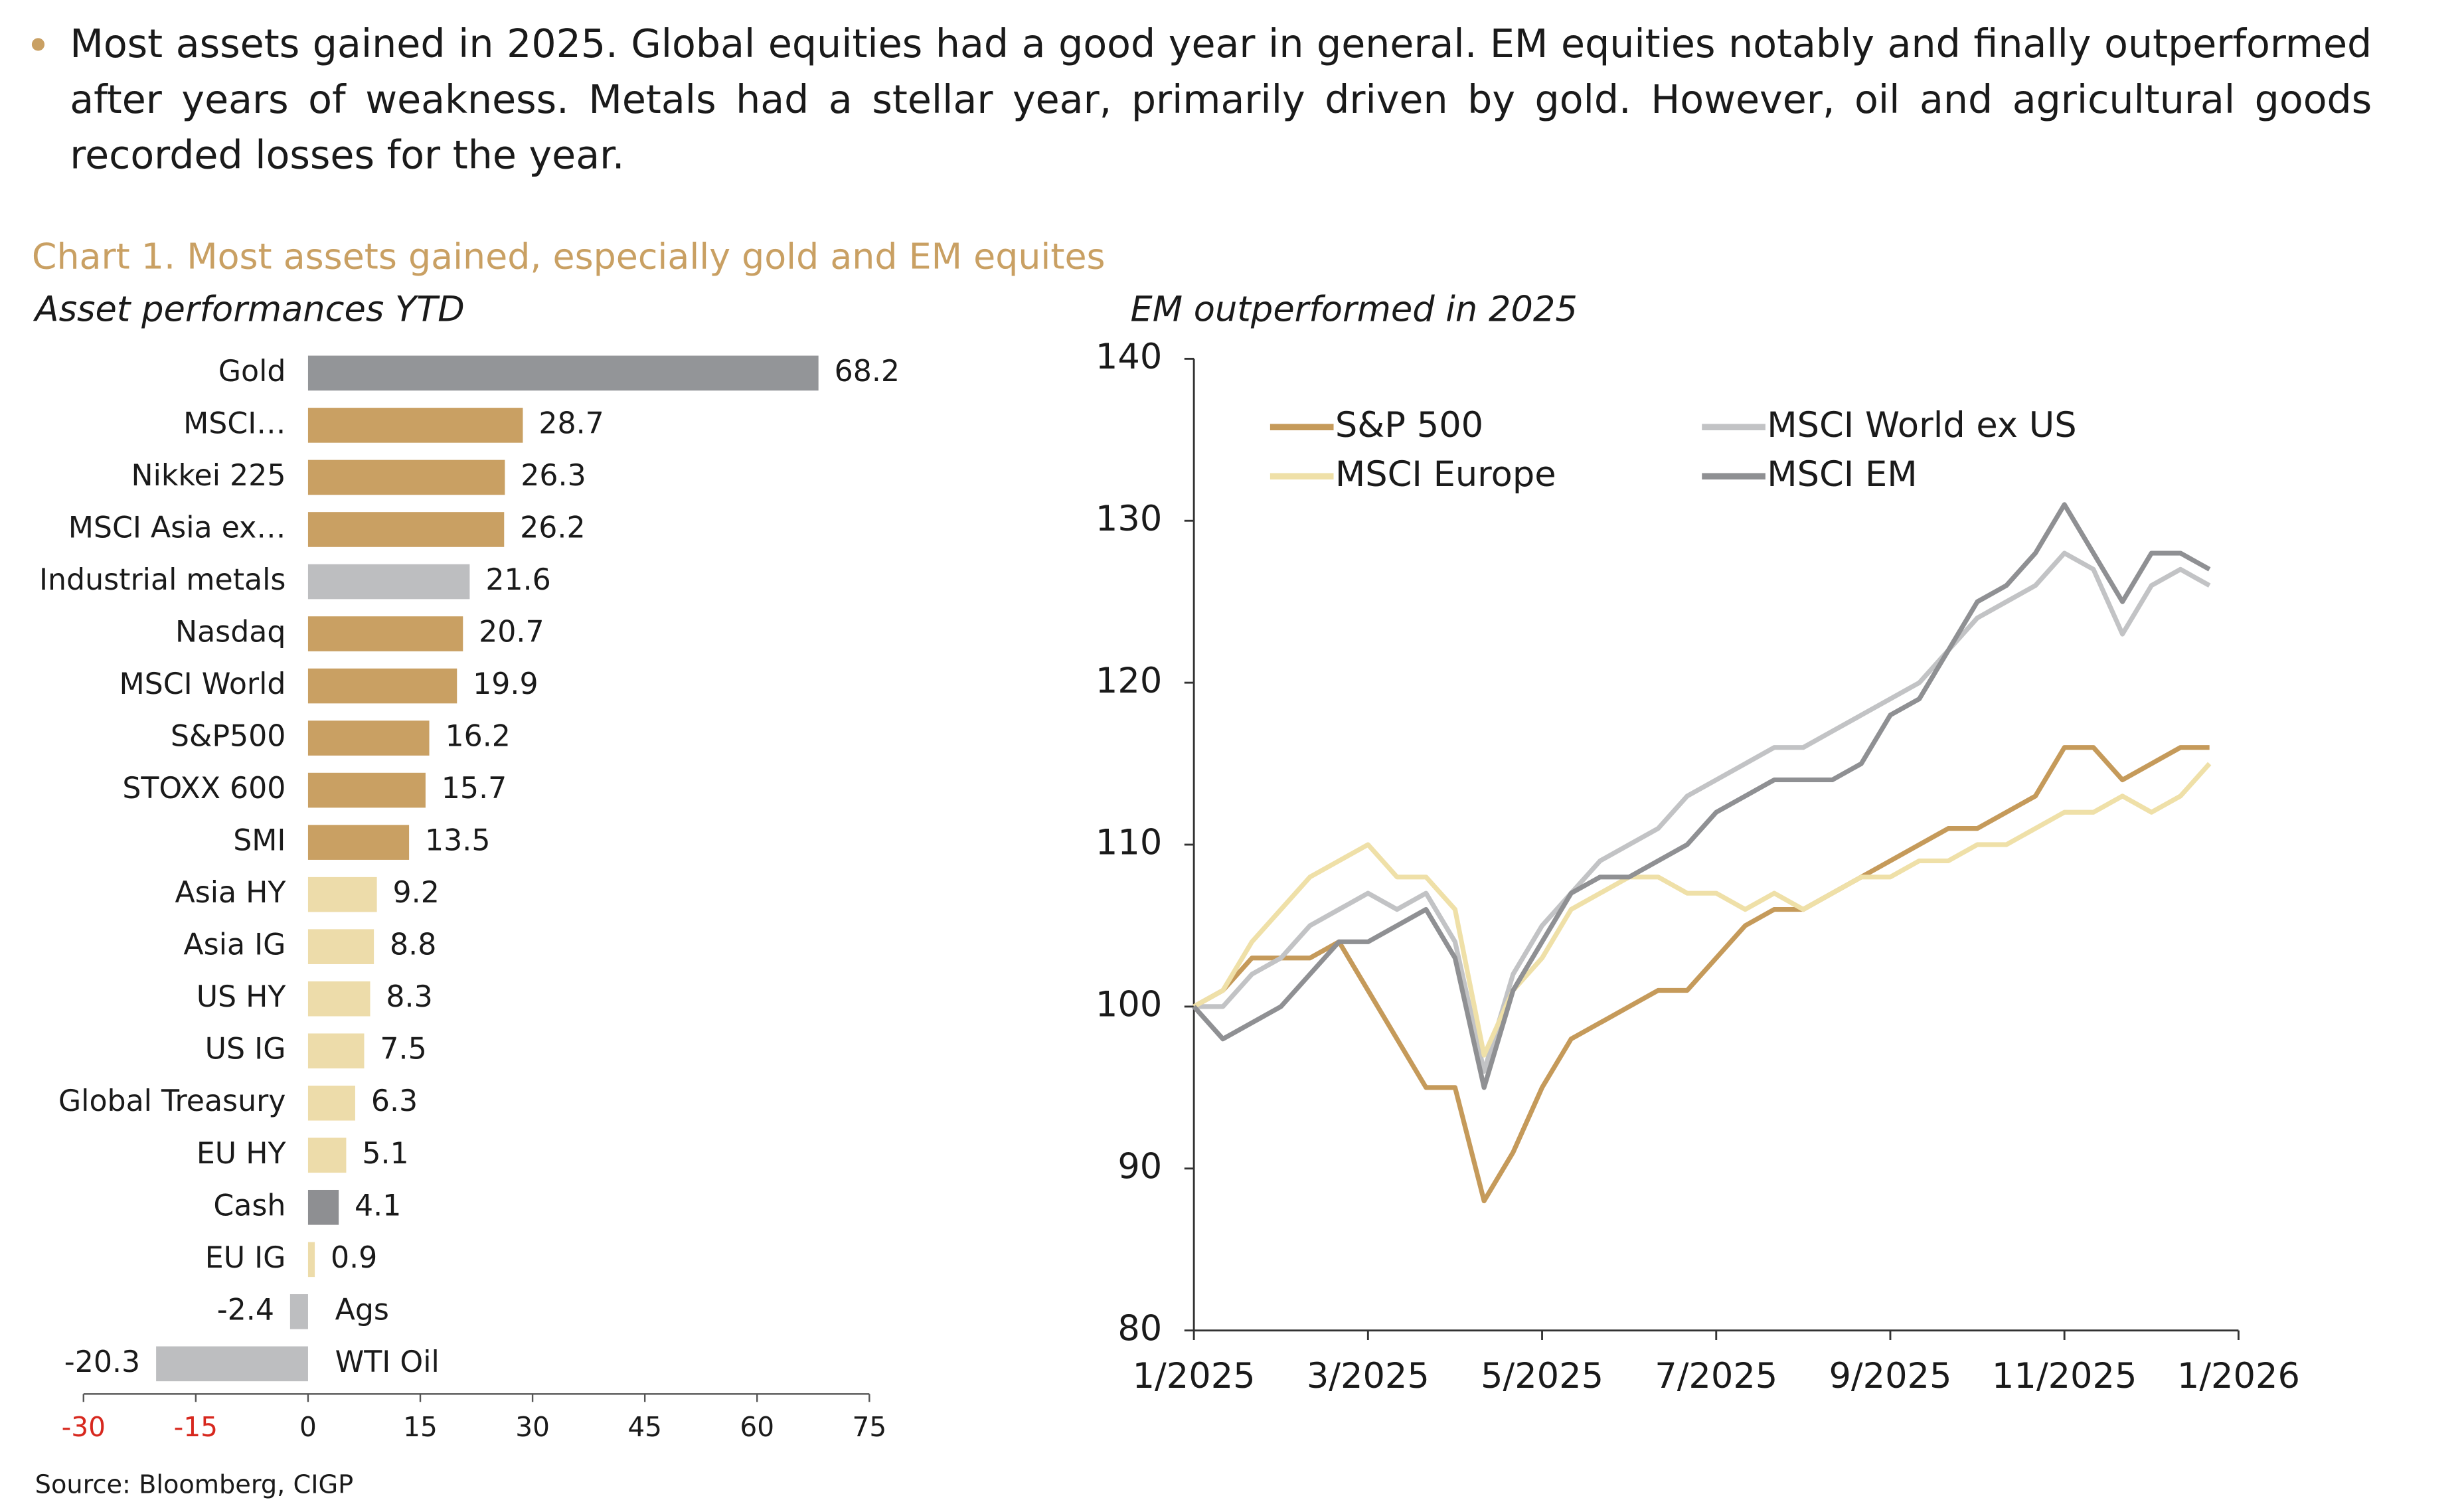 Image resolution: width=2464 pixels, height=1504 pixels. What do you see at coordinates (252, 371) in the screenshot?
I see `category-label: Gold` at bounding box center [252, 371].